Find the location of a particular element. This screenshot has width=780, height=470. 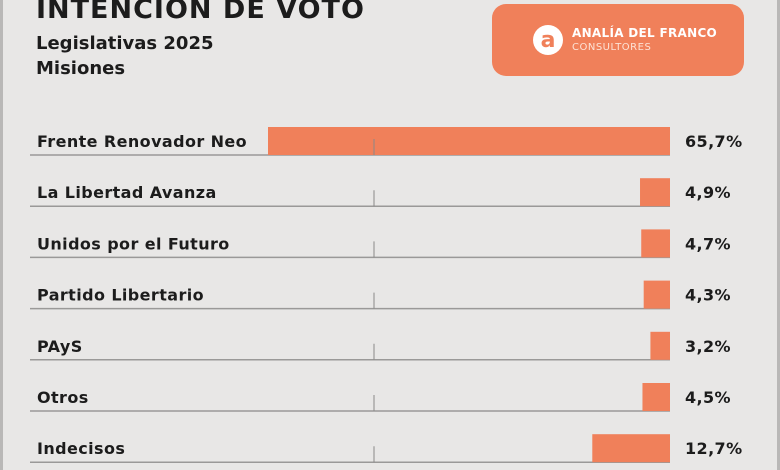

svg-text: a is located at coordinates (548, 40).